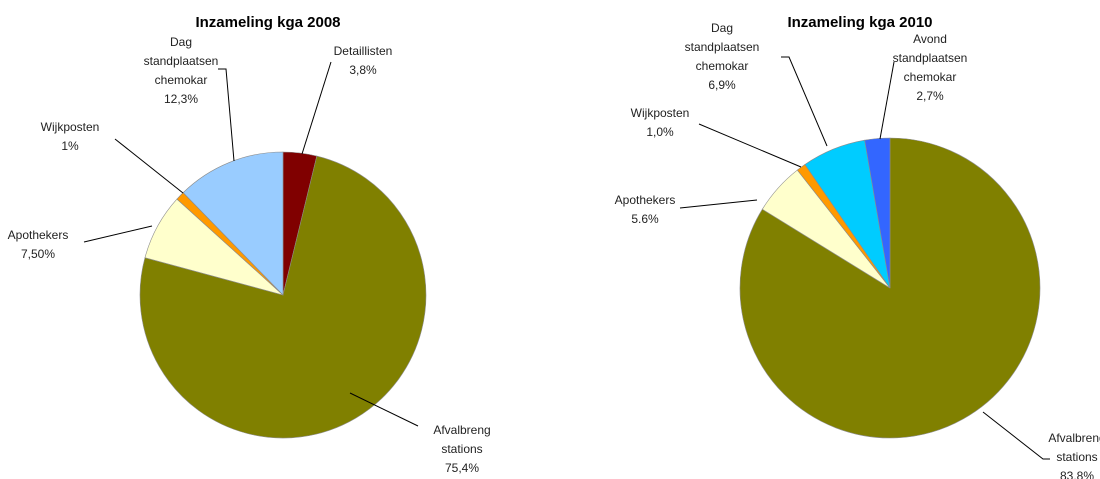  Describe the element at coordinates (70, 136) in the screenshot. I see `data-label-wijkposten: Wijkposten 1%` at that location.